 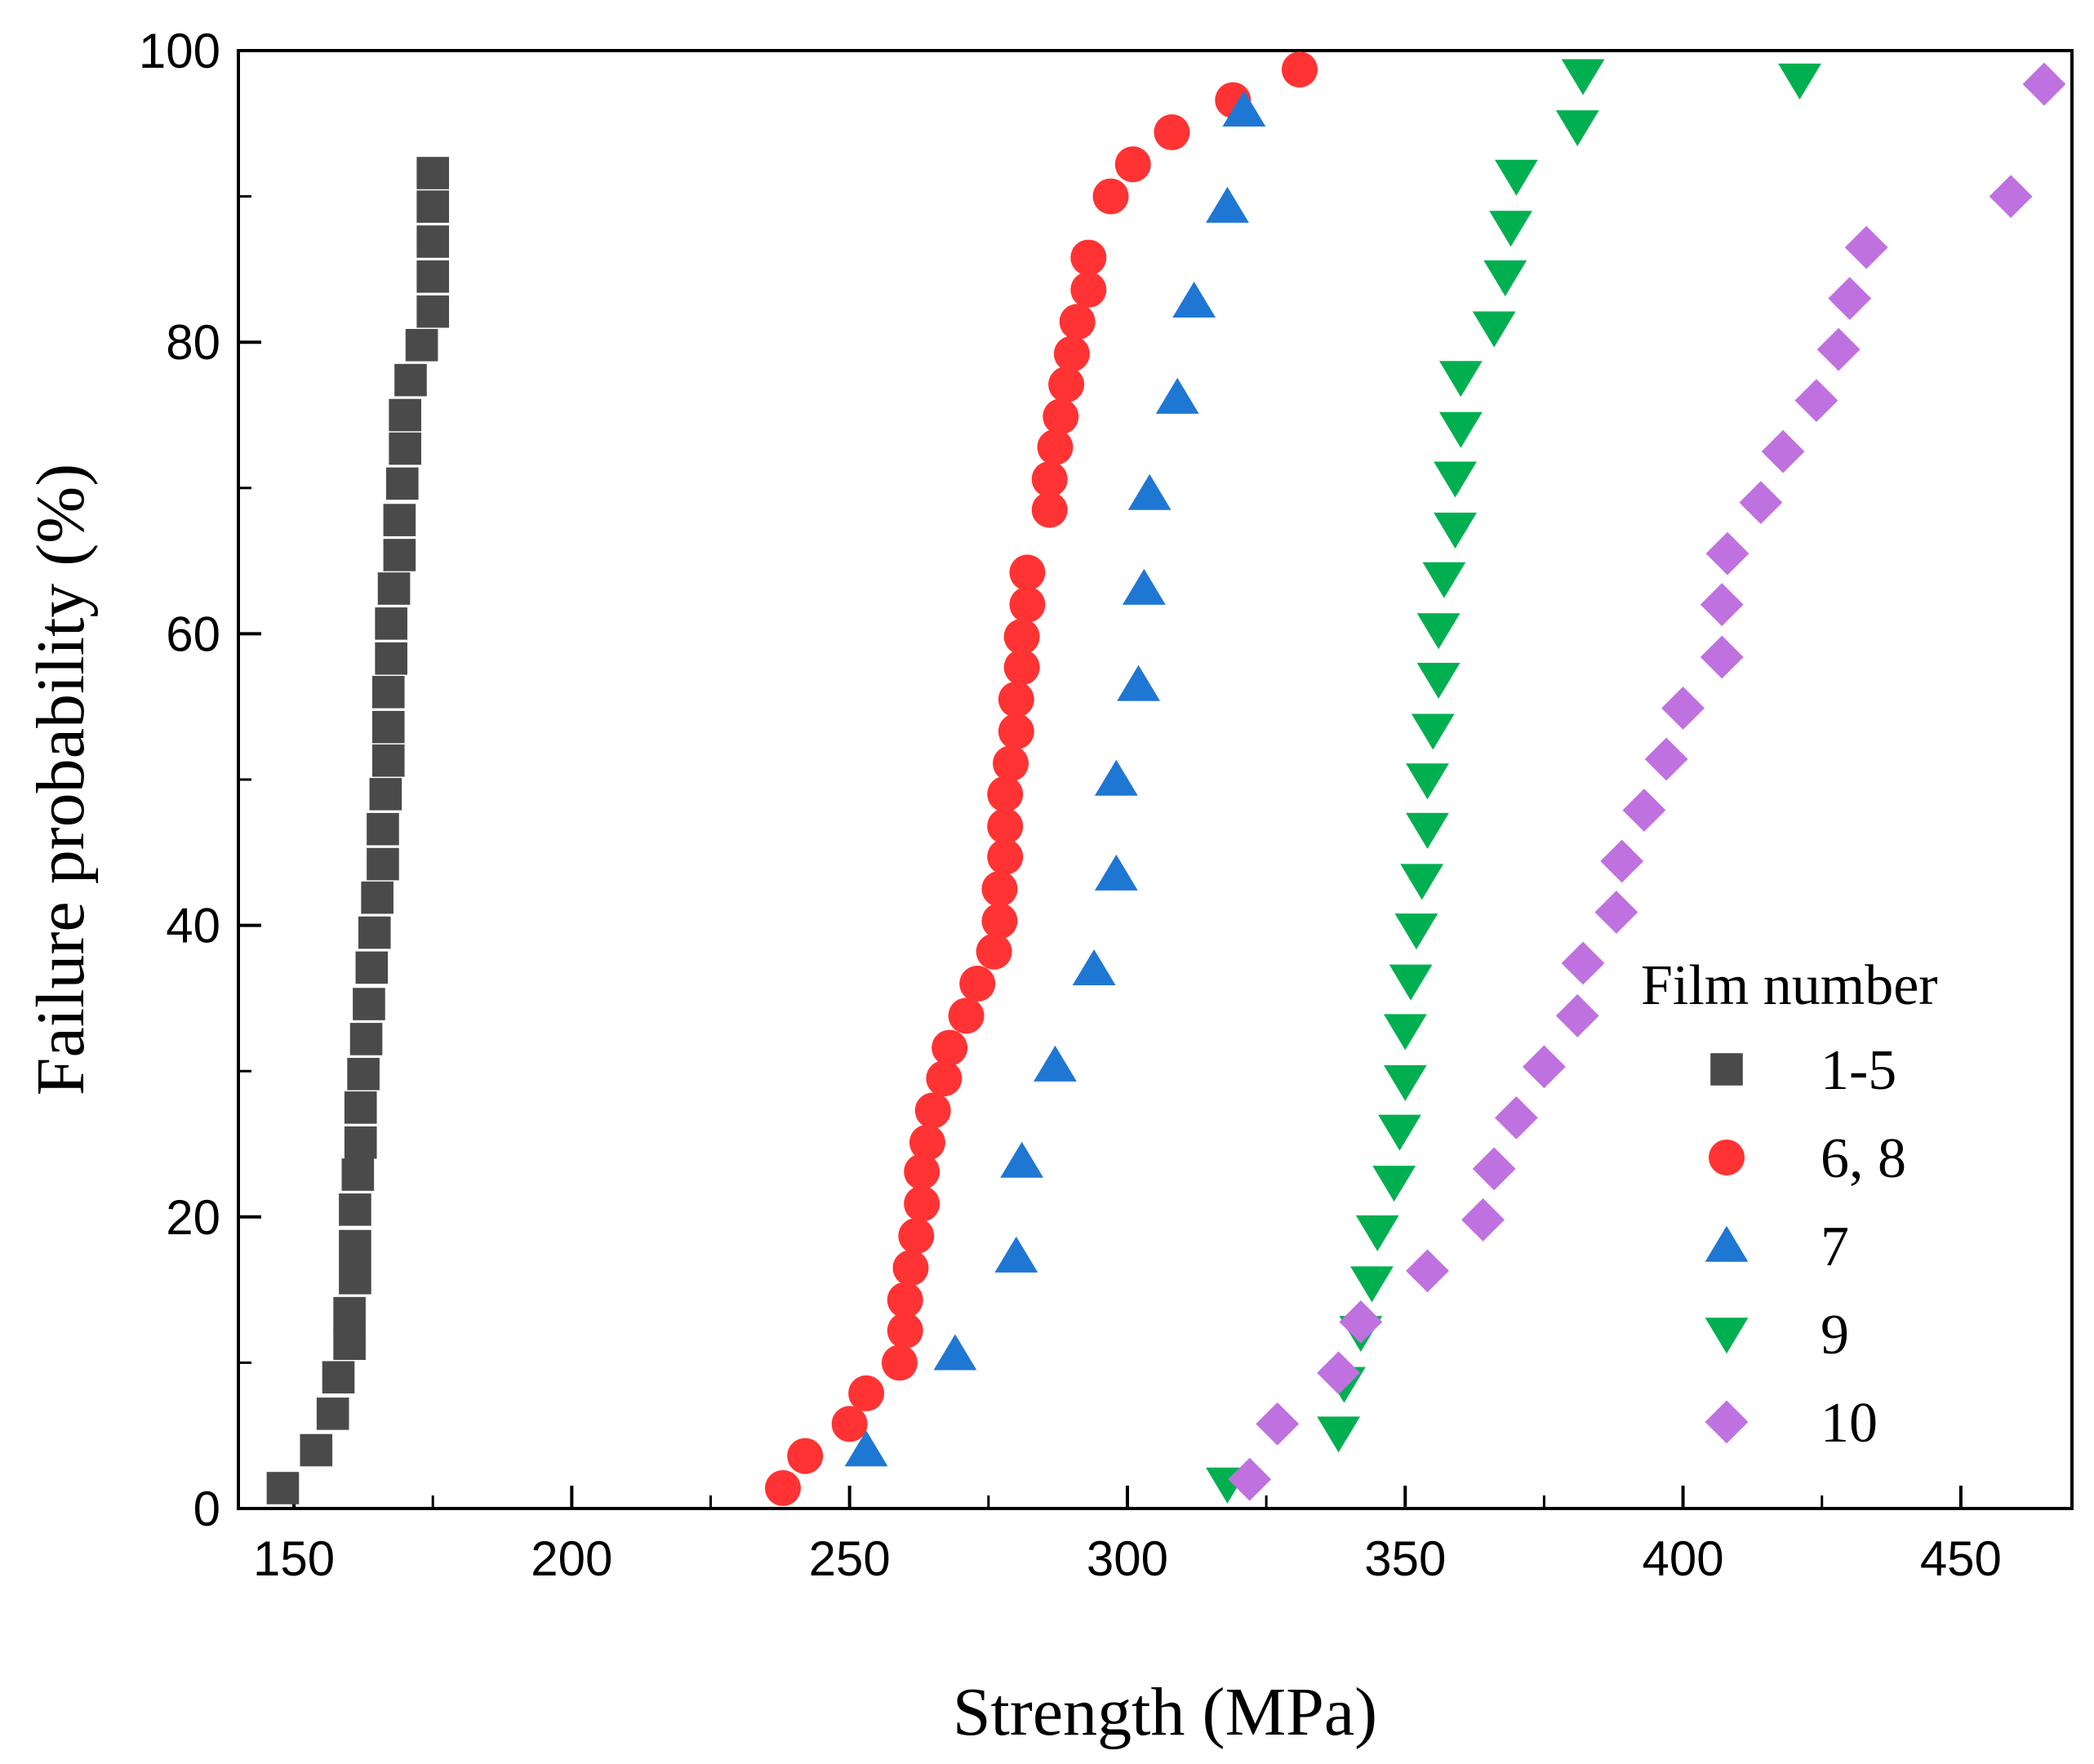 I want to click on legend-label: 6, 8, so click(x=1863, y=1158).